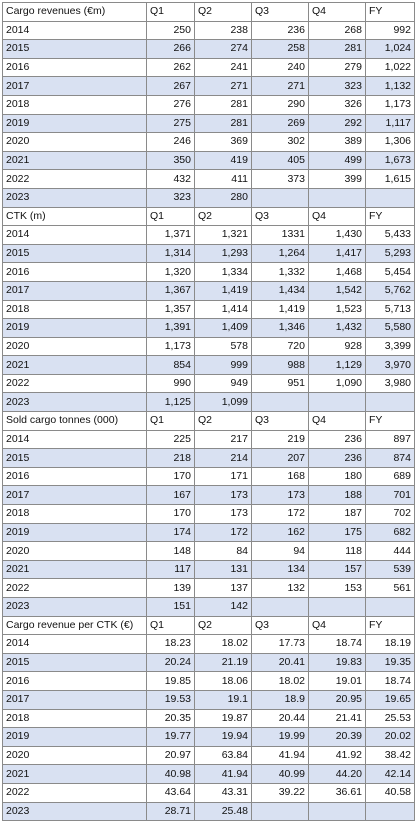 Image resolution: width=417 pixels, height=821 pixels. What do you see at coordinates (223, 179) in the screenshot?
I see `value-cell: 411` at bounding box center [223, 179].